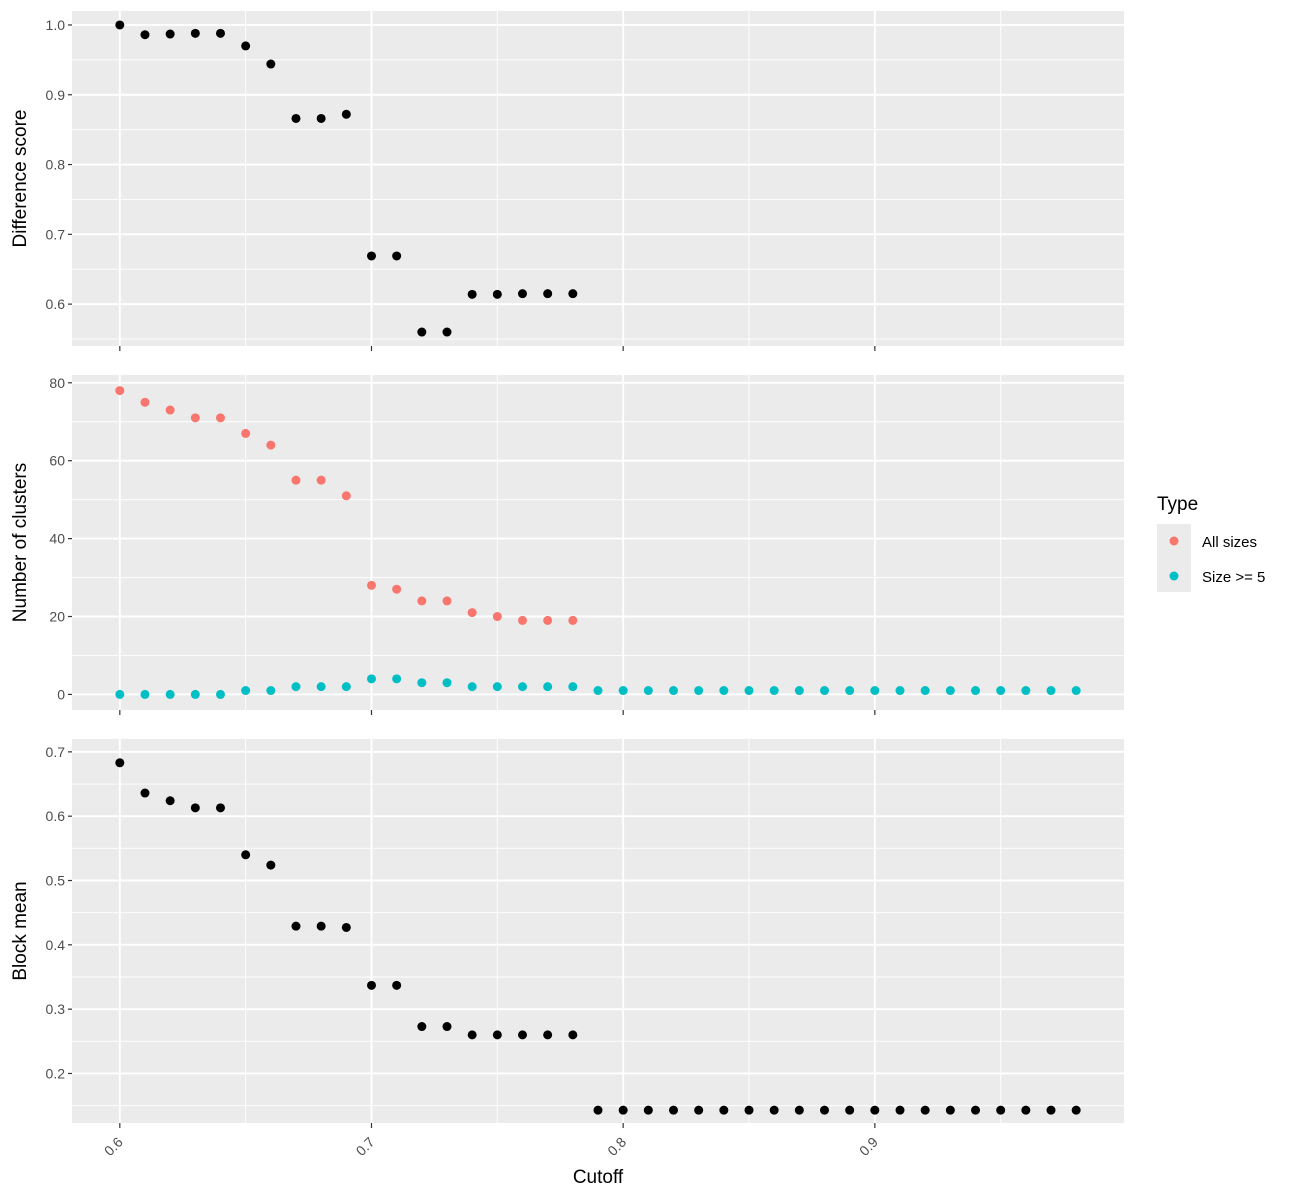  Describe the element at coordinates (56, 881) in the screenshot. I see `y-tick-label: 0.5` at that location.